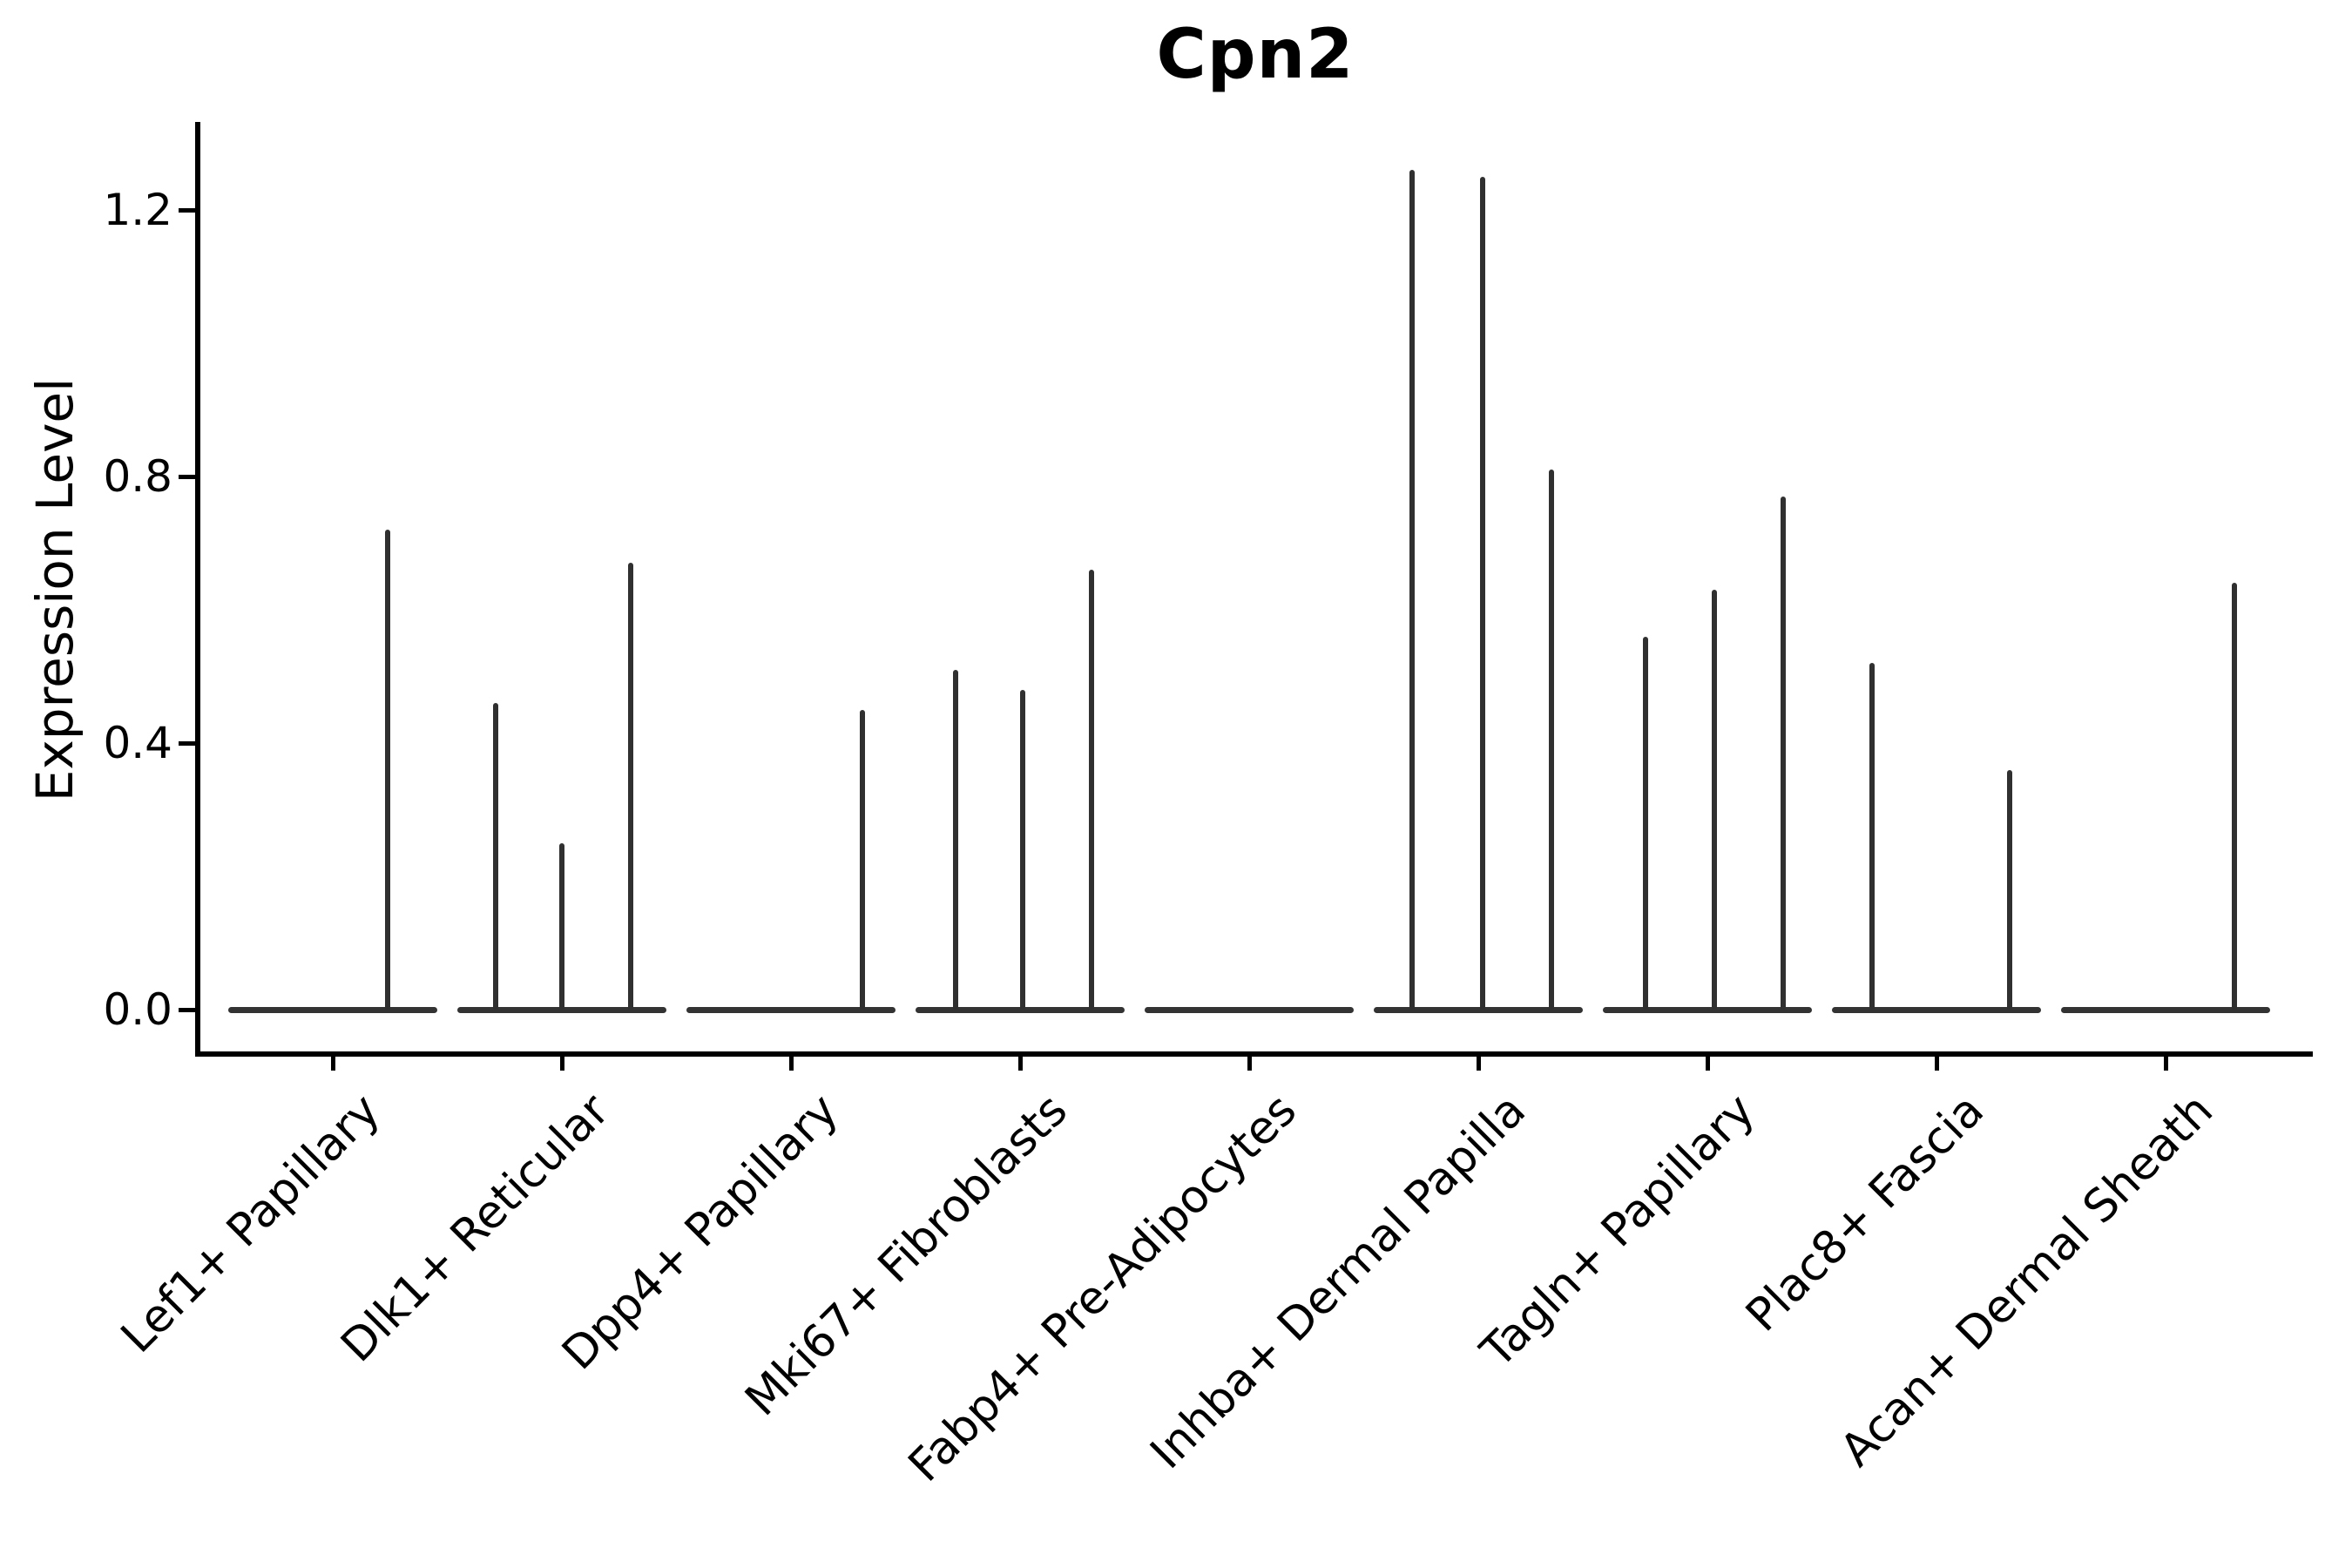 This screenshot has height=1568, width=2352. Describe the element at coordinates (137, 210) in the screenshot. I see `y-tick-label: 1.2` at that location.